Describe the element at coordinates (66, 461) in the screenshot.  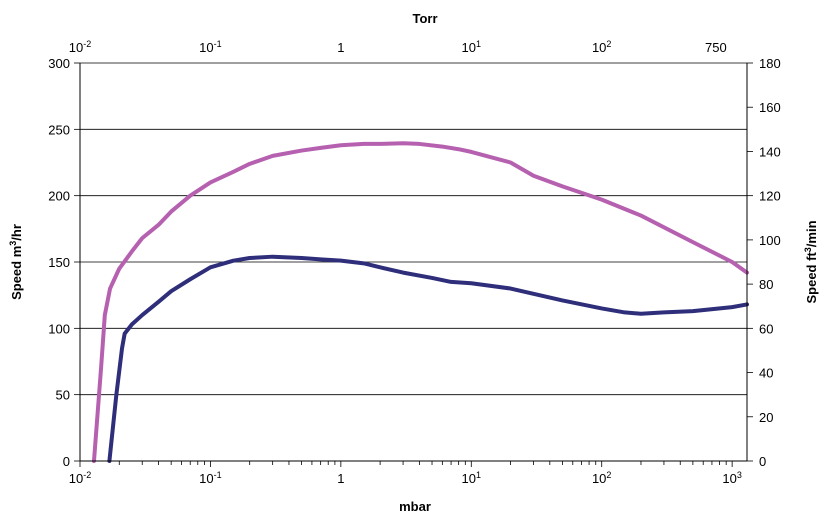
I see `y-left-tick-label: 0` at that location.